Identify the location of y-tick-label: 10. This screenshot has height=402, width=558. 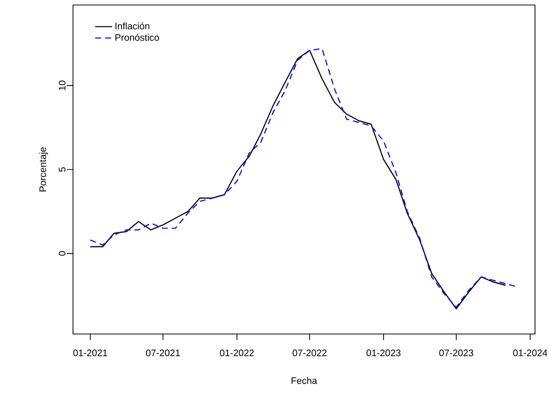
(62, 85).